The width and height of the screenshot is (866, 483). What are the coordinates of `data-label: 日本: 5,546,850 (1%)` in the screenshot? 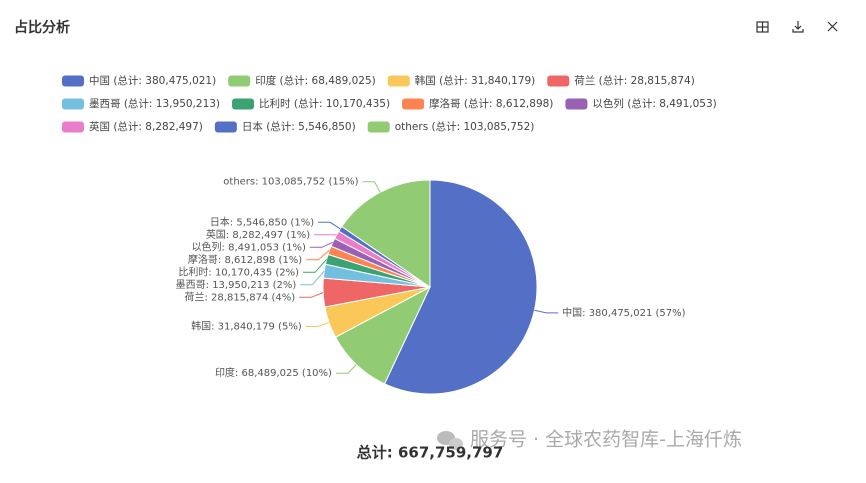 It's located at (262, 221).